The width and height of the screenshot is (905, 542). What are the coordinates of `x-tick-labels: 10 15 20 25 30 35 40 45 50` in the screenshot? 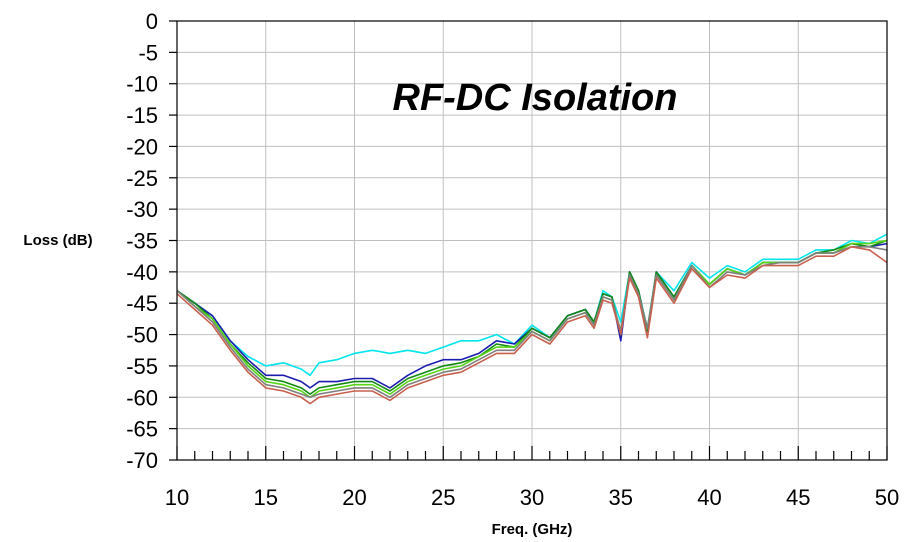 It's located at (532, 497).